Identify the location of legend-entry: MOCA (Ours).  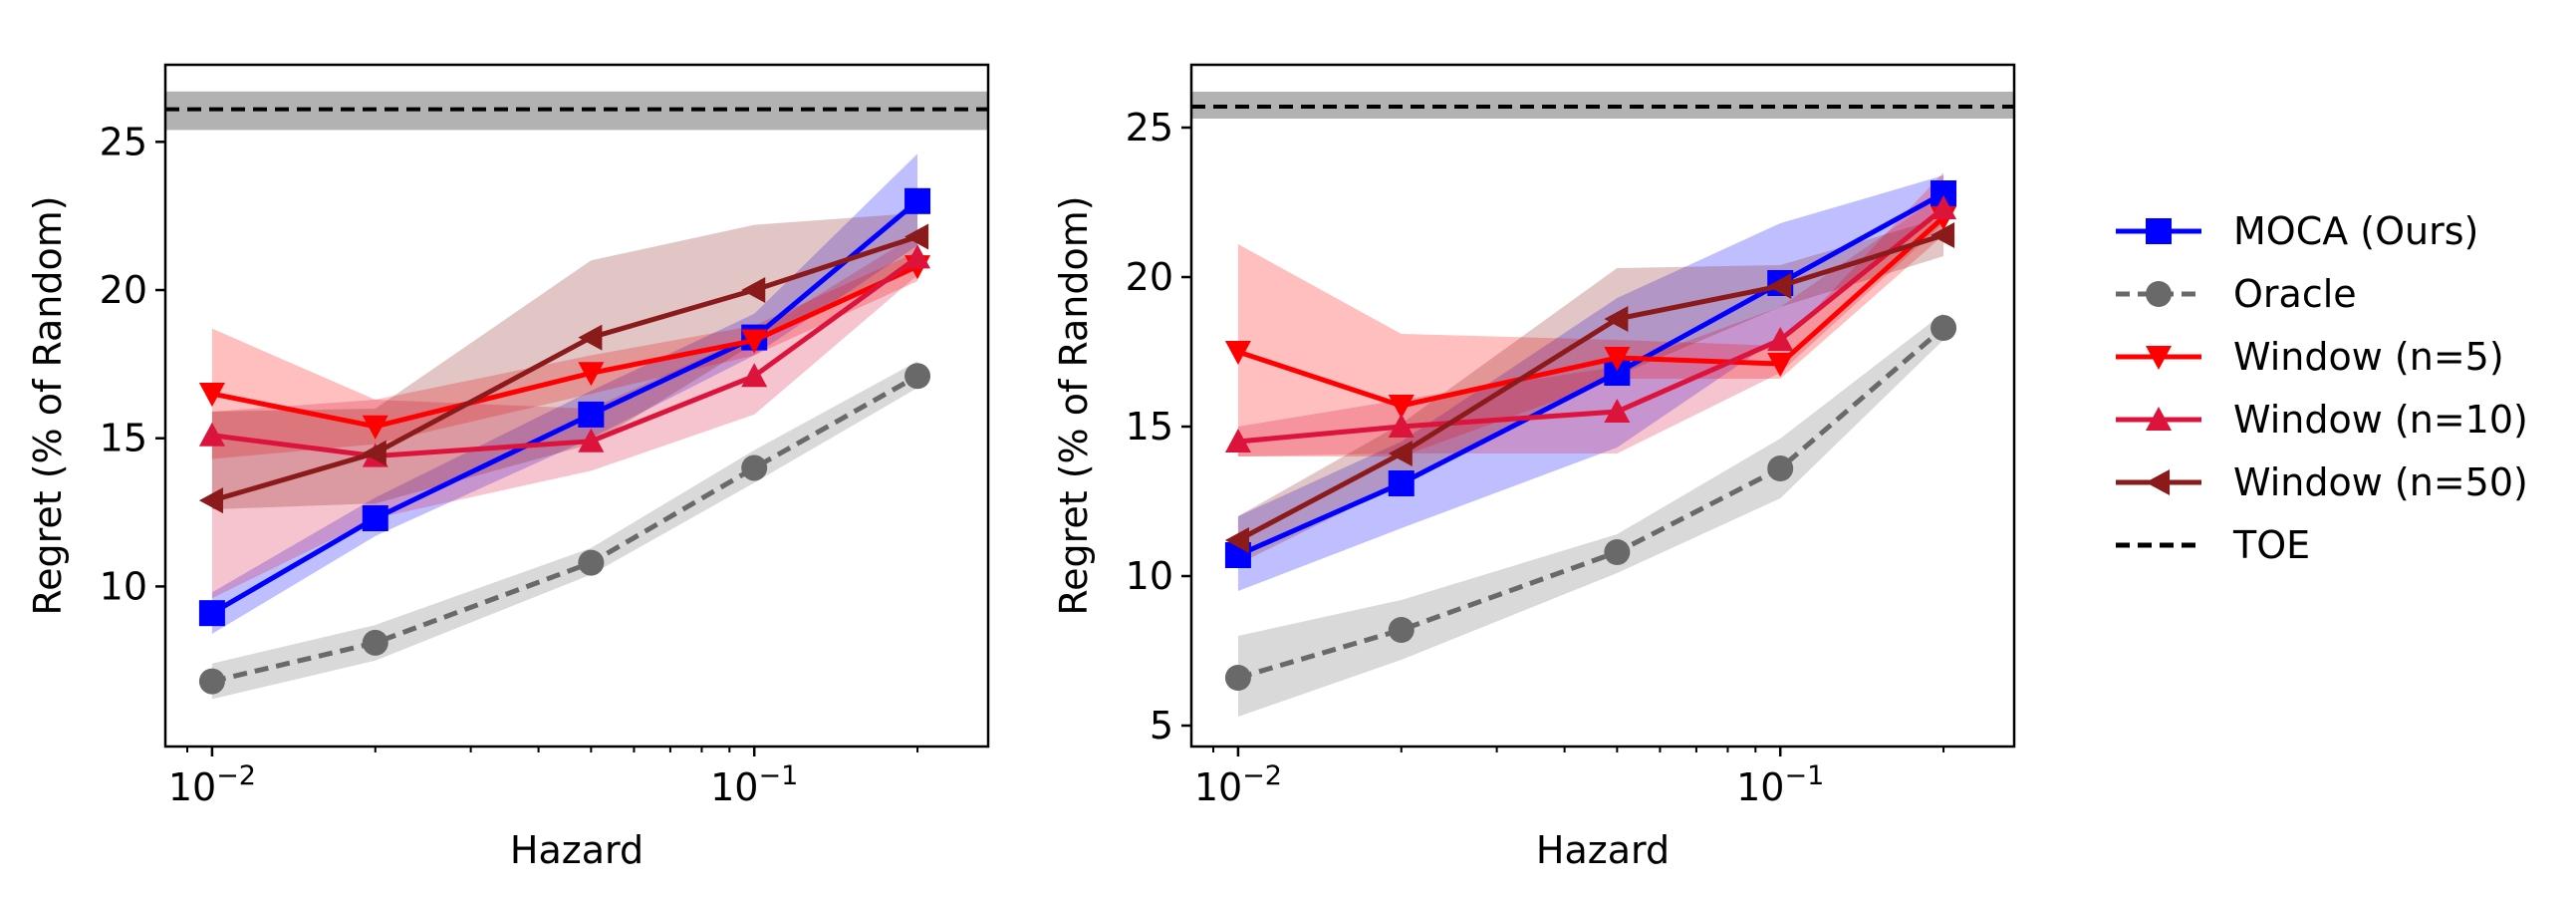
(2297, 231).